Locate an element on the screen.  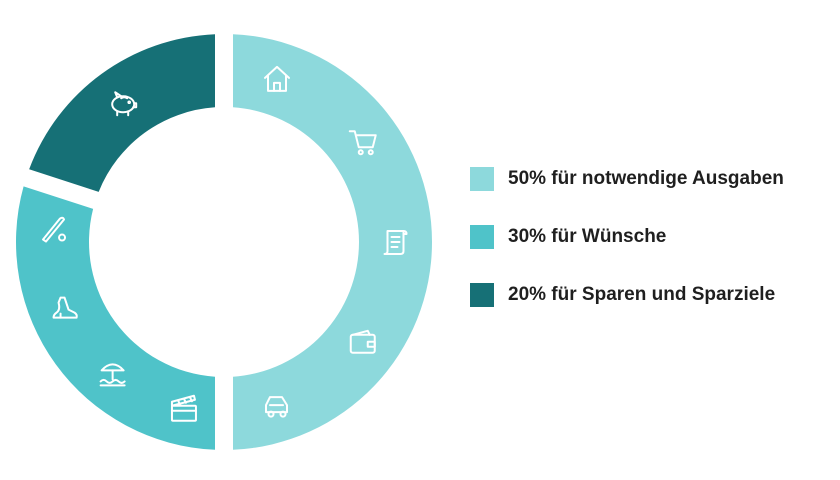
car-icon is located at coordinates (276, 407).